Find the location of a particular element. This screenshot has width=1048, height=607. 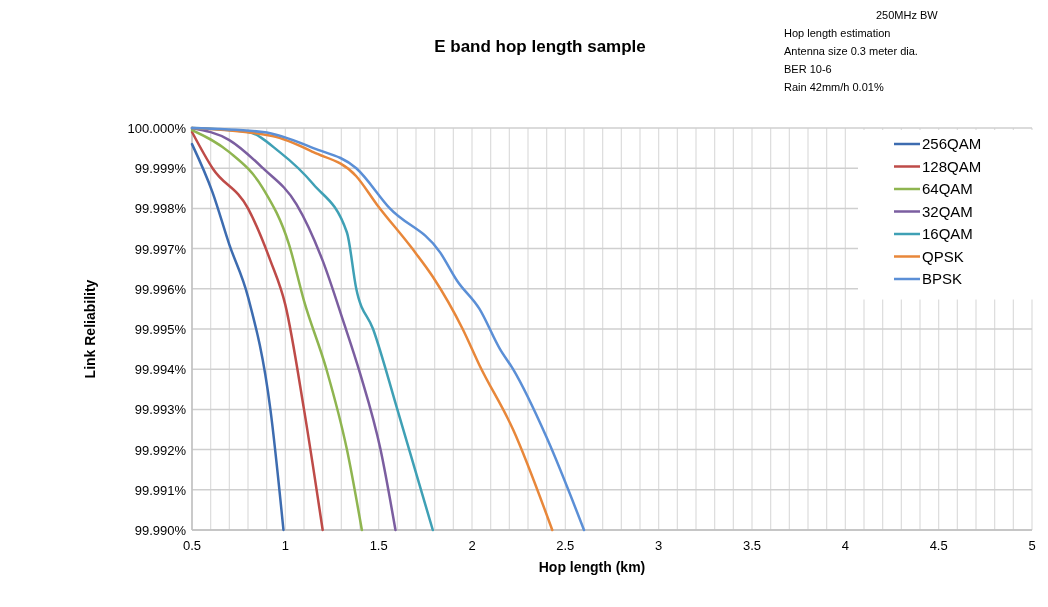

y-tick-label: 100.000% is located at coordinates (157, 128).